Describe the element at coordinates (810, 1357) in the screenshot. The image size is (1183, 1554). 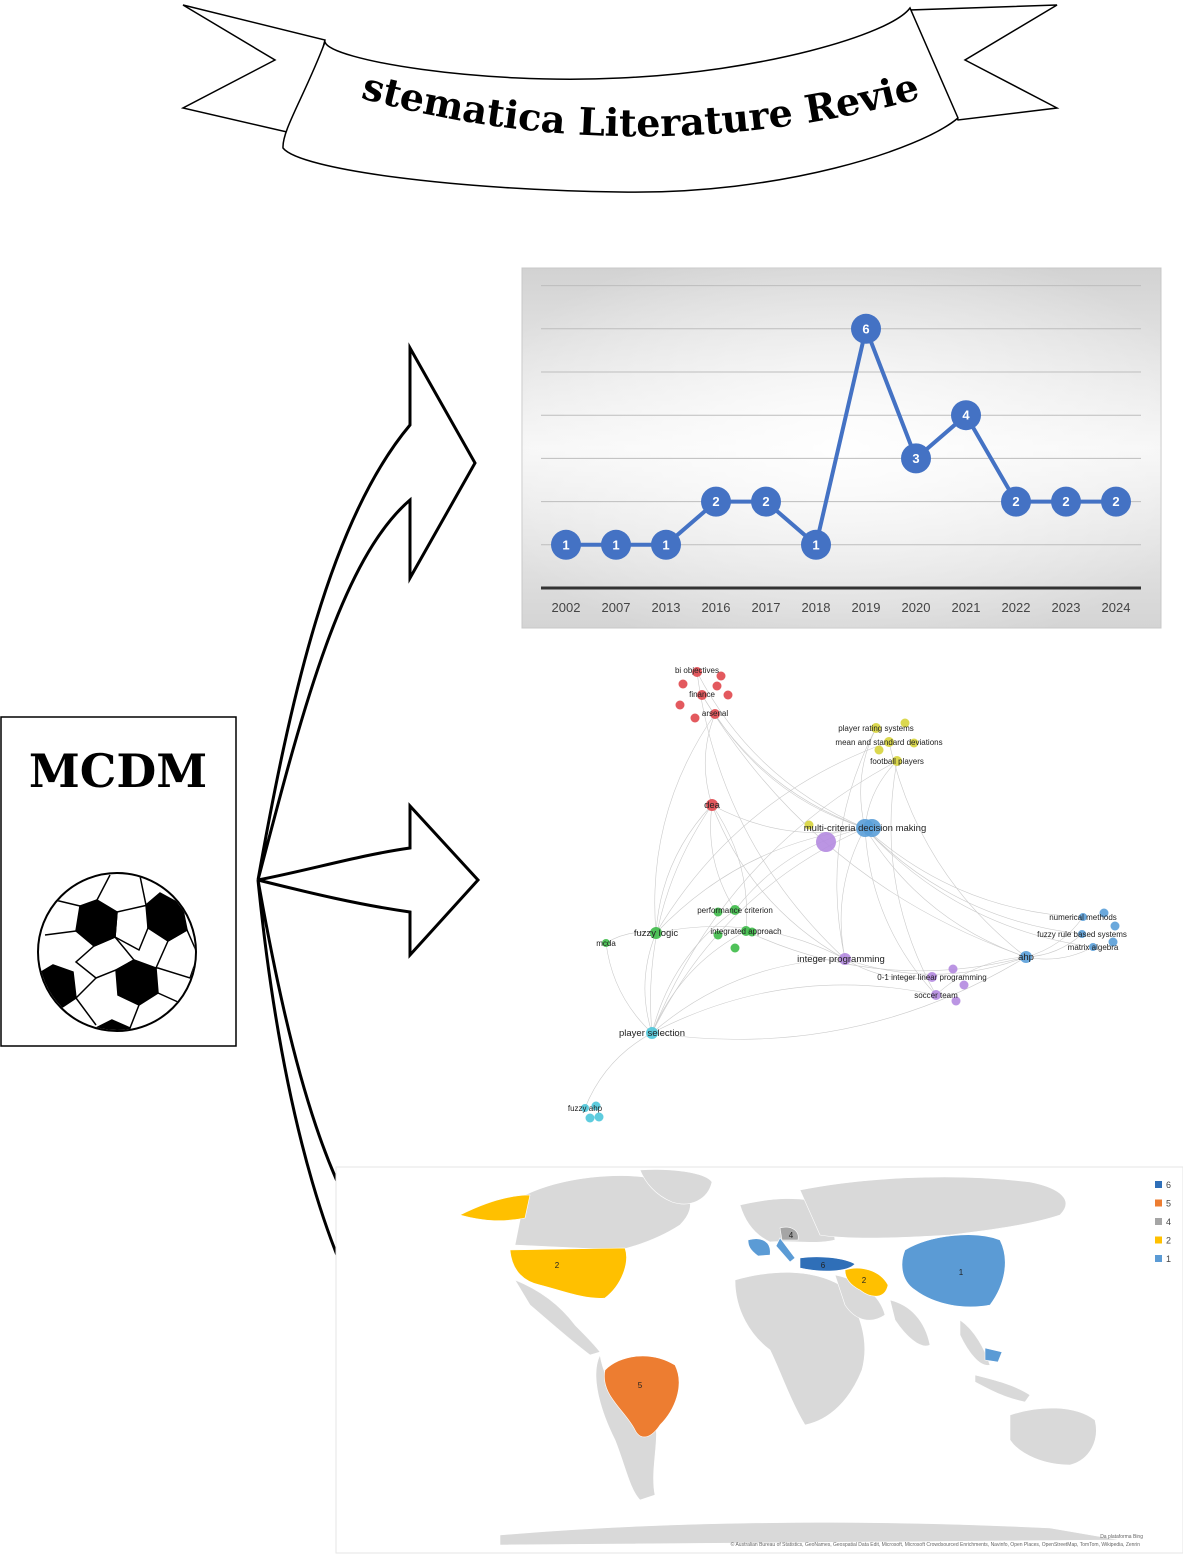
I see `world-landmass` at that location.